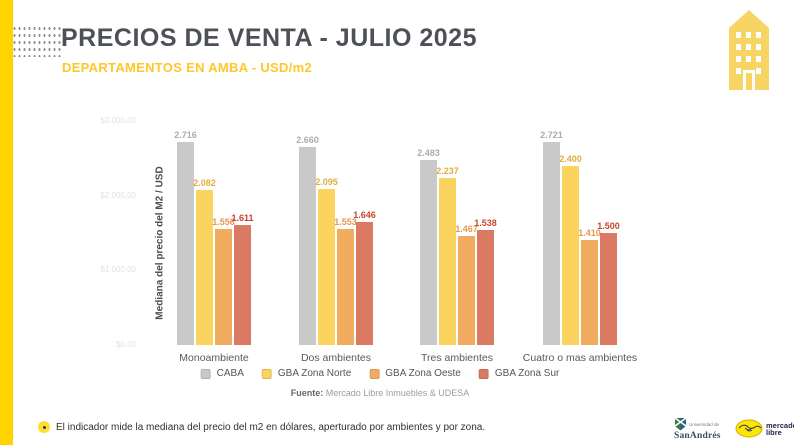 The image size is (794, 445). I want to click on bar-value-label: 2.400, so click(570, 158).